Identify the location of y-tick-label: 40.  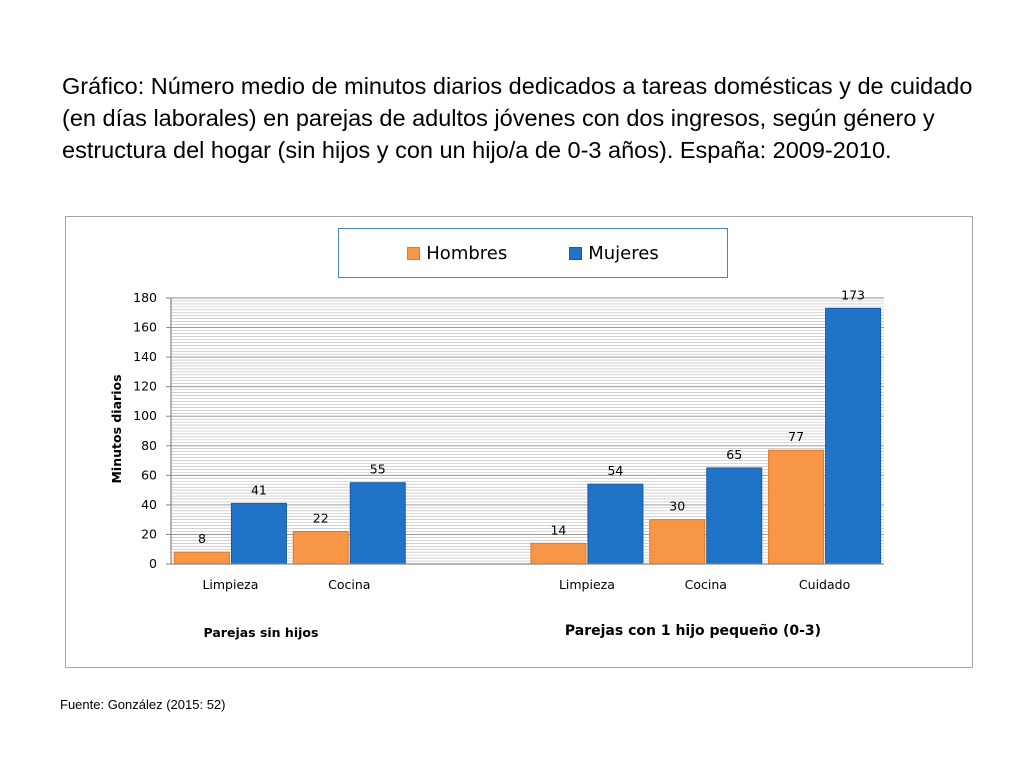
(149, 504).